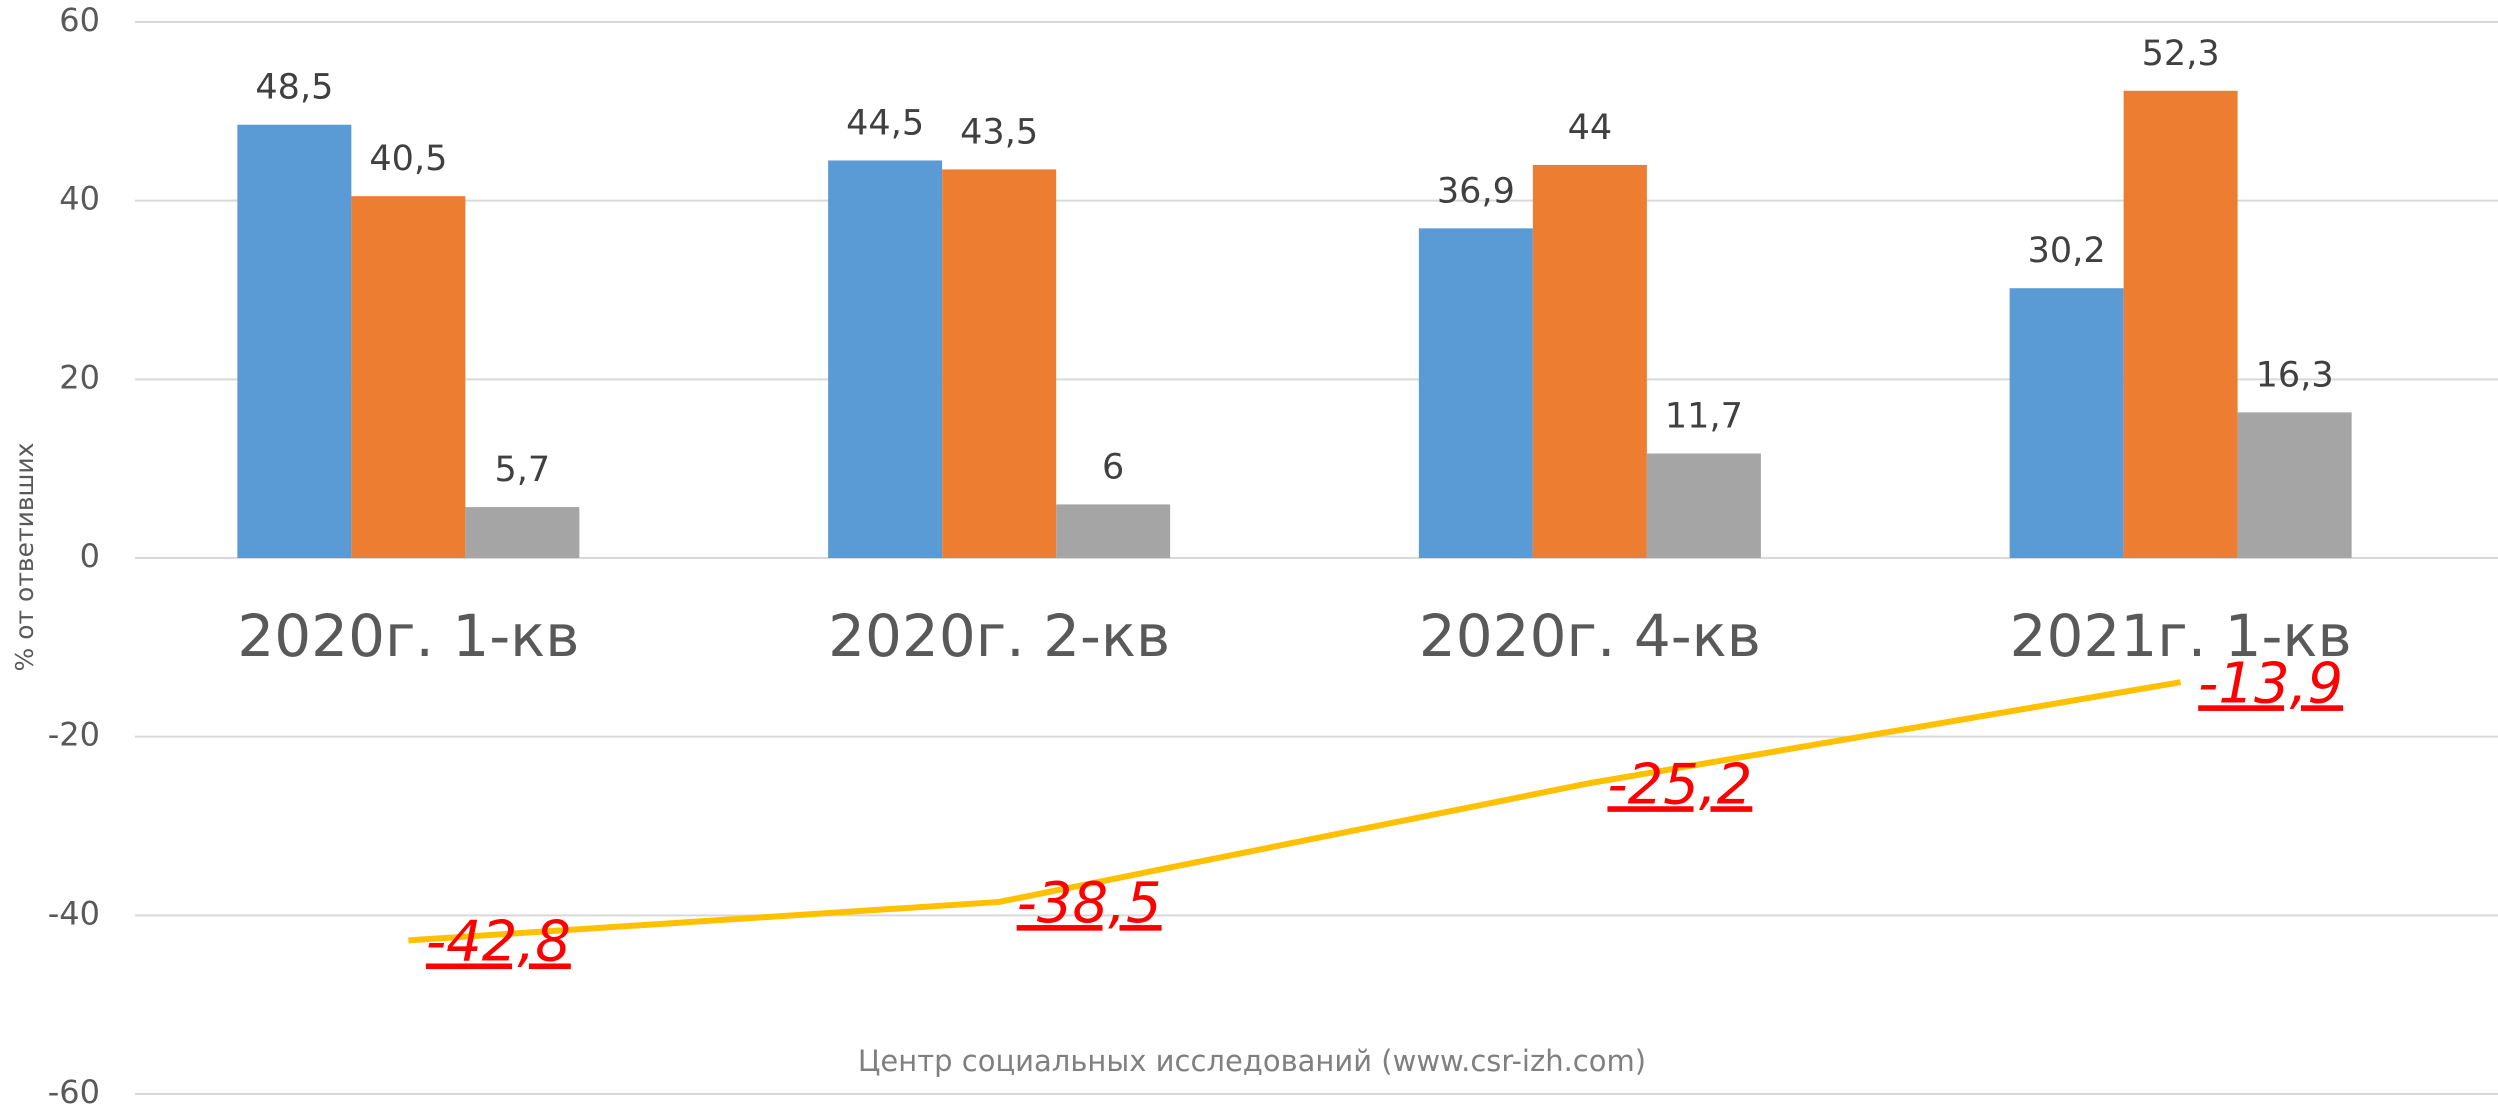 The height and width of the screenshot is (1107, 2498). I want to click on data-label: 43,5, so click(999, 132).